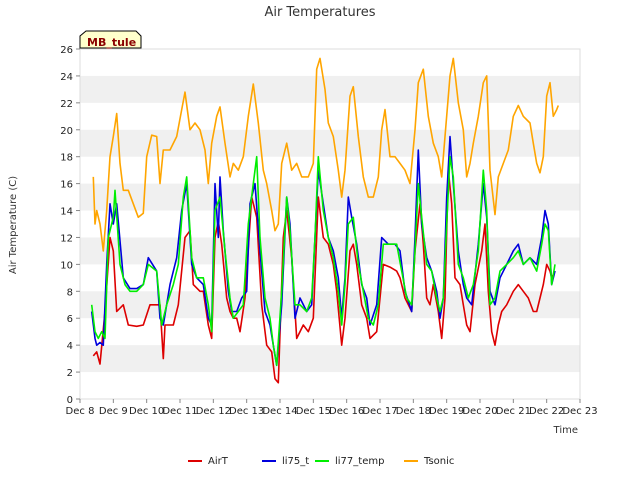 This screenshot has width=640, height=480. I want to click on y-tick-label: 10, so click(66, 265).